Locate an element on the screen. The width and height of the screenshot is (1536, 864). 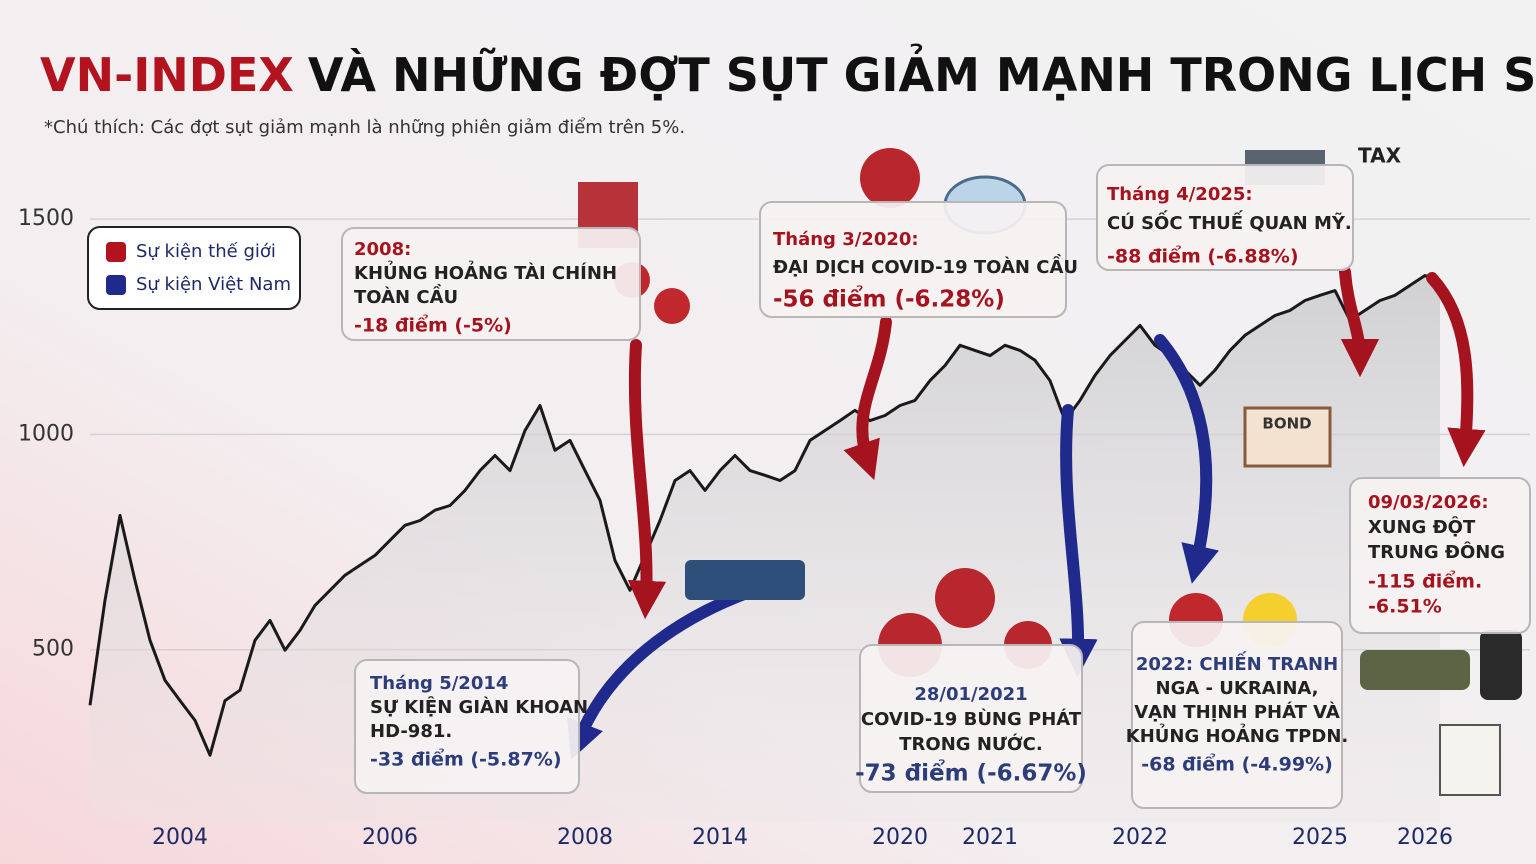
annotation-text: VẠN THỊNH PHÁT VÀ is located at coordinates (1237, 712).